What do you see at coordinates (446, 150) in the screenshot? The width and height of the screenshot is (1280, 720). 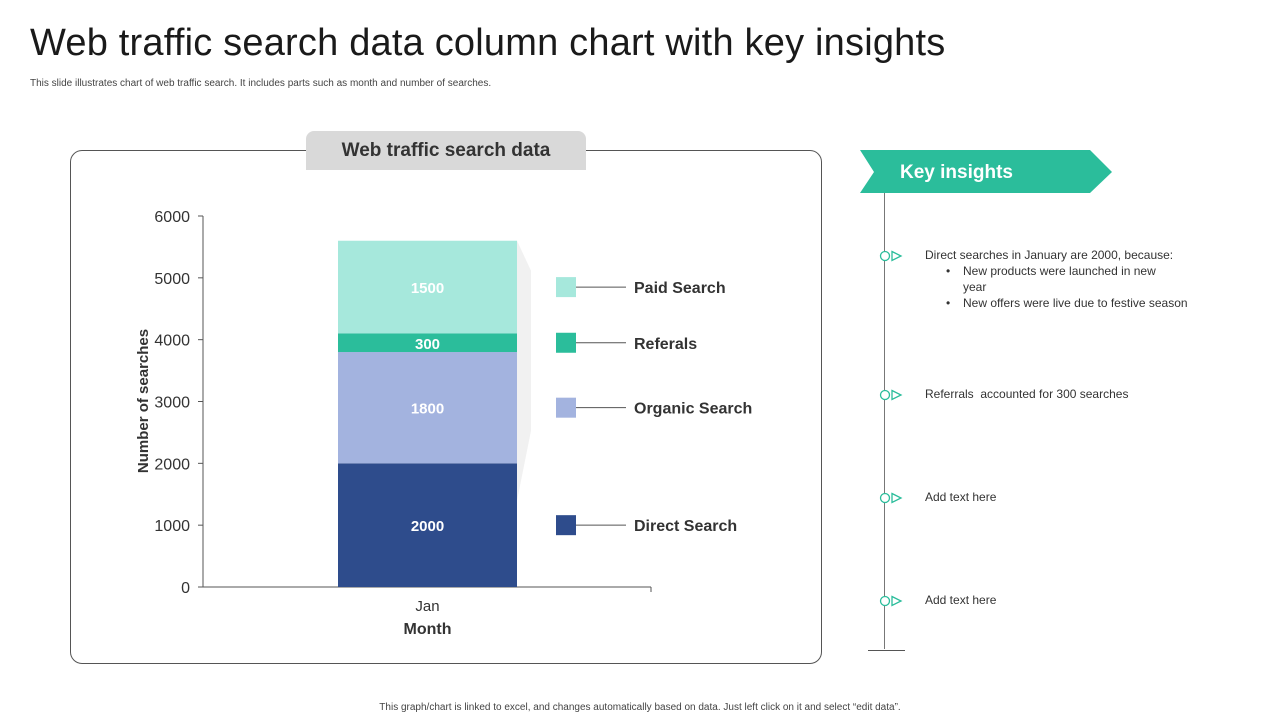 I see `chart-title: Web traffic search data` at bounding box center [446, 150].